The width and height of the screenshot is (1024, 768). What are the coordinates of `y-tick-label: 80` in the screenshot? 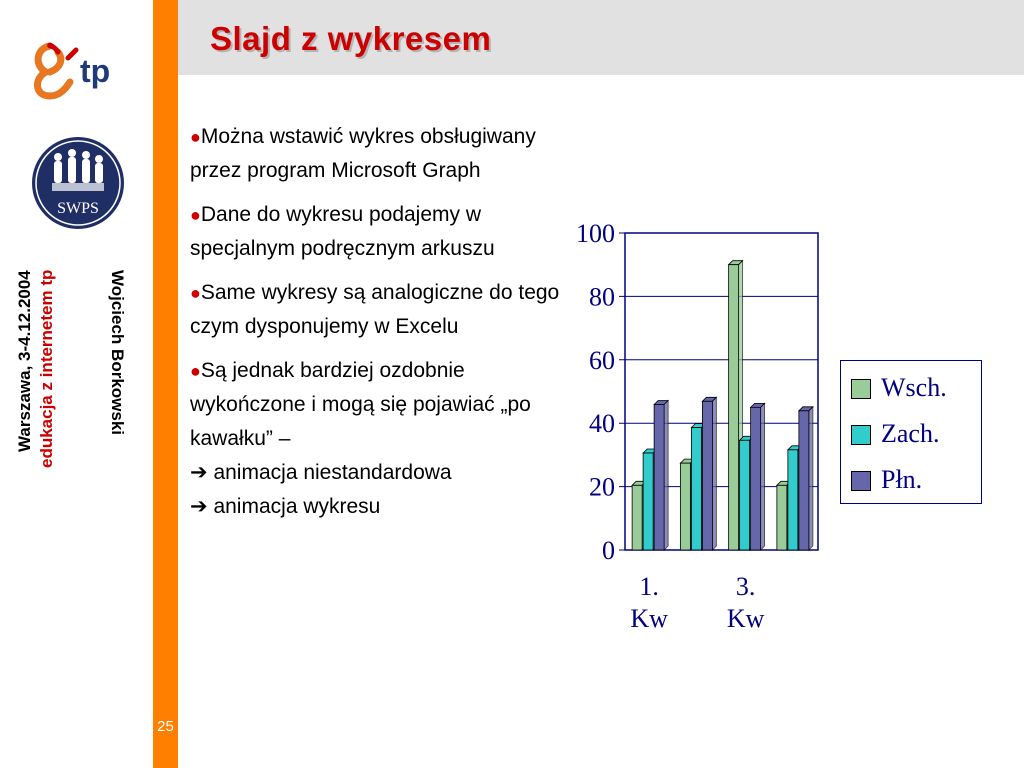 It's located at (602, 296).